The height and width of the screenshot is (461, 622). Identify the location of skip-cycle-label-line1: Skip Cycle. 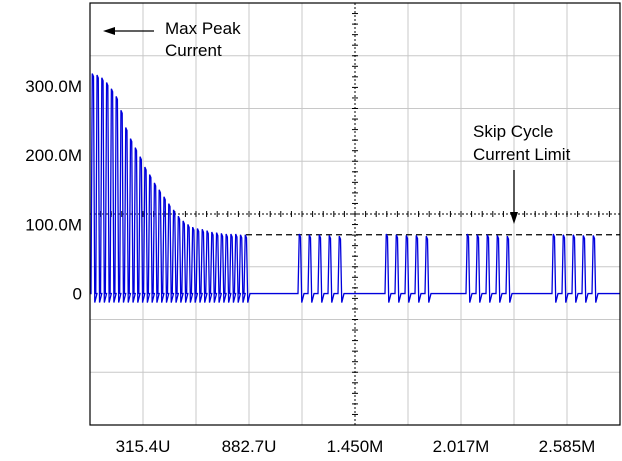
(513, 131).